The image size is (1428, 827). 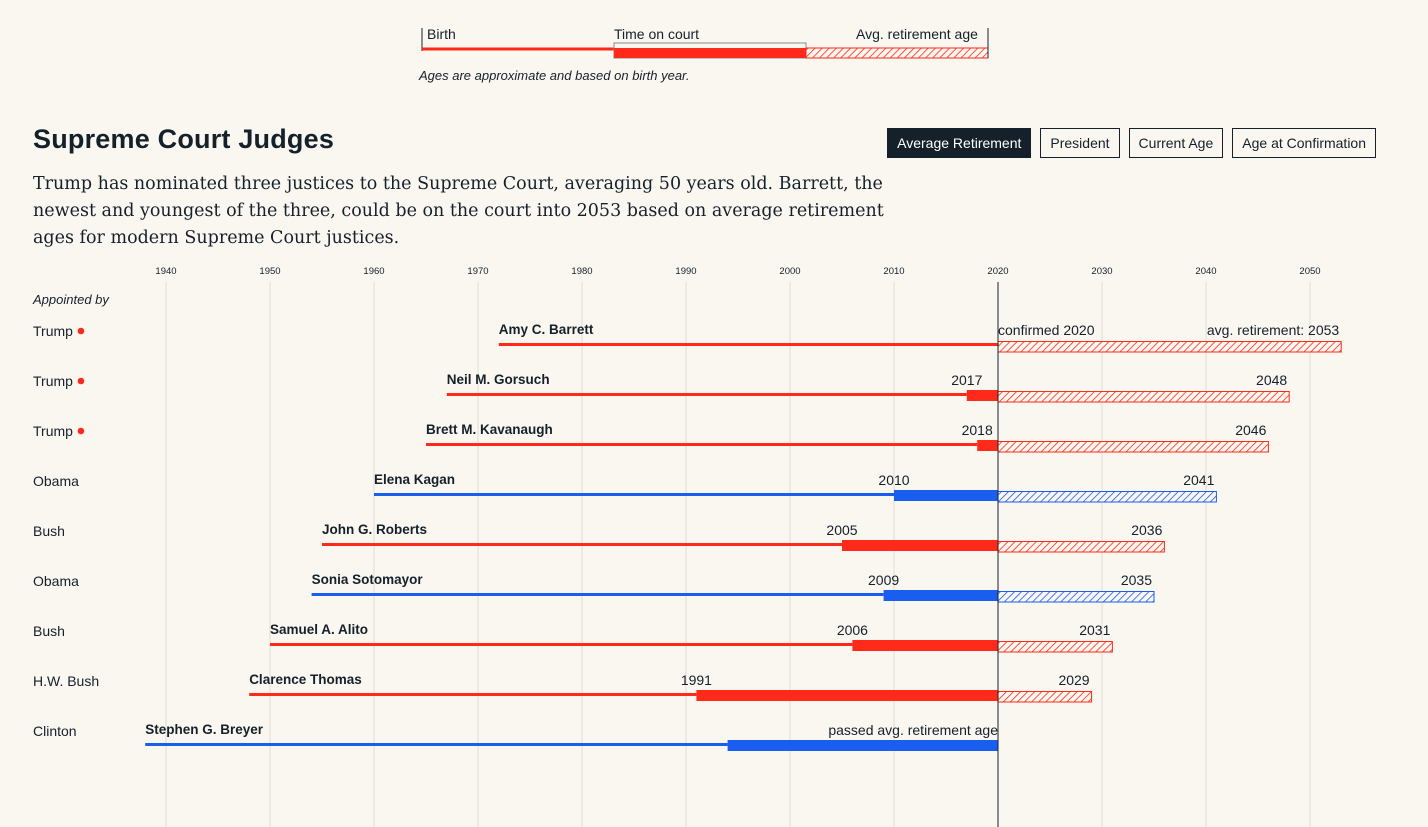 What do you see at coordinates (977, 430) in the screenshot?
I see `confirmed-year-label: 2018` at bounding box center [977, 430].